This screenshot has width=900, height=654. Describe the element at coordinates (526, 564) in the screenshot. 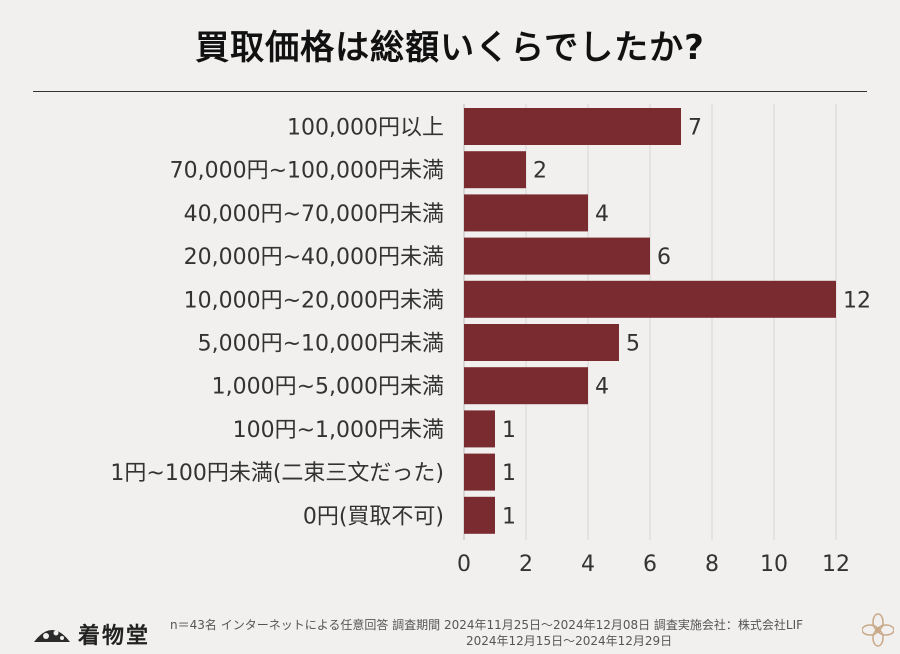

I see `x-tick-label-2: 2` at that location.